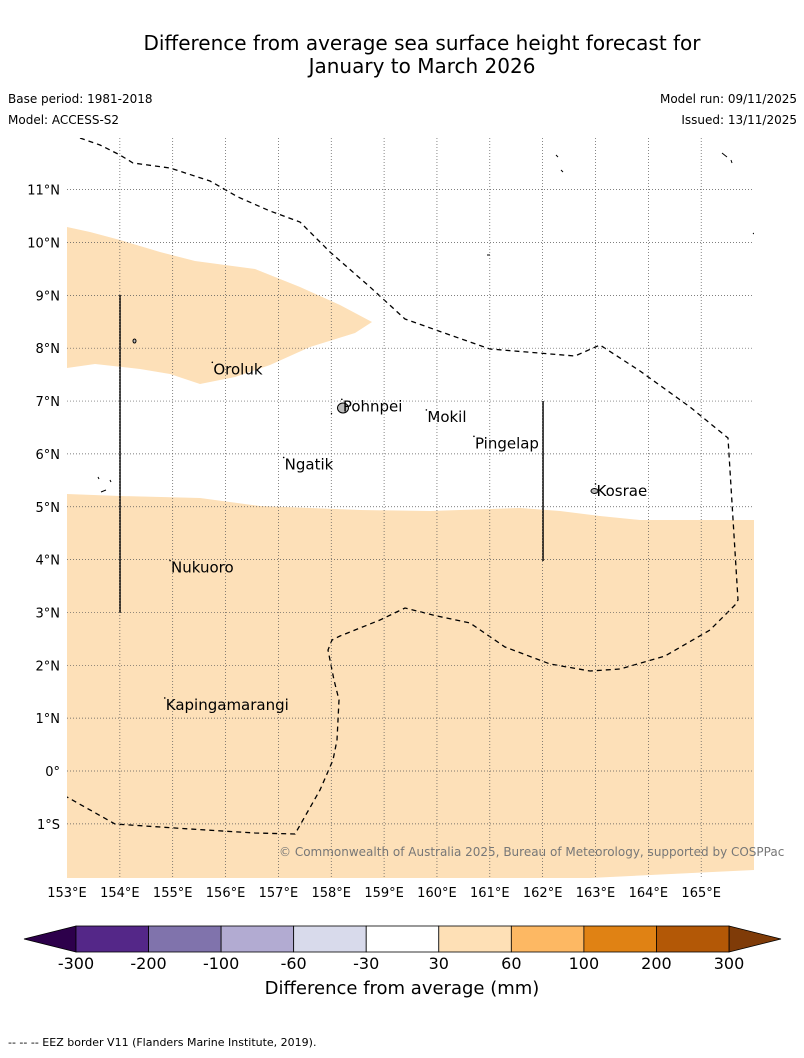 This screenshot has width=804, height=1058. I want to click on place-label-oroluk: Oroluk, so click(237, 369).